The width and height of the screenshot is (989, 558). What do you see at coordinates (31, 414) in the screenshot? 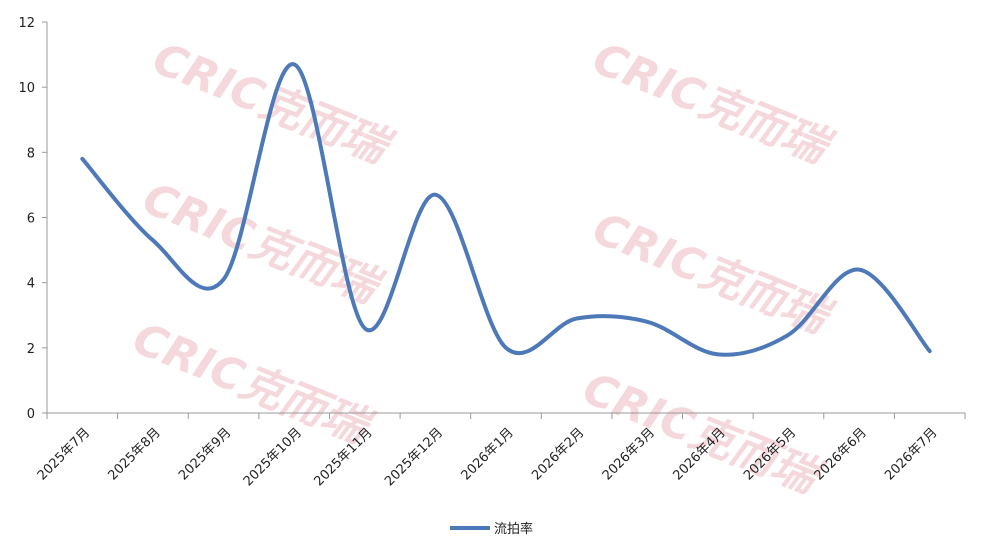
I see `y-tick-label: 0` at bounding box center [31, 414].